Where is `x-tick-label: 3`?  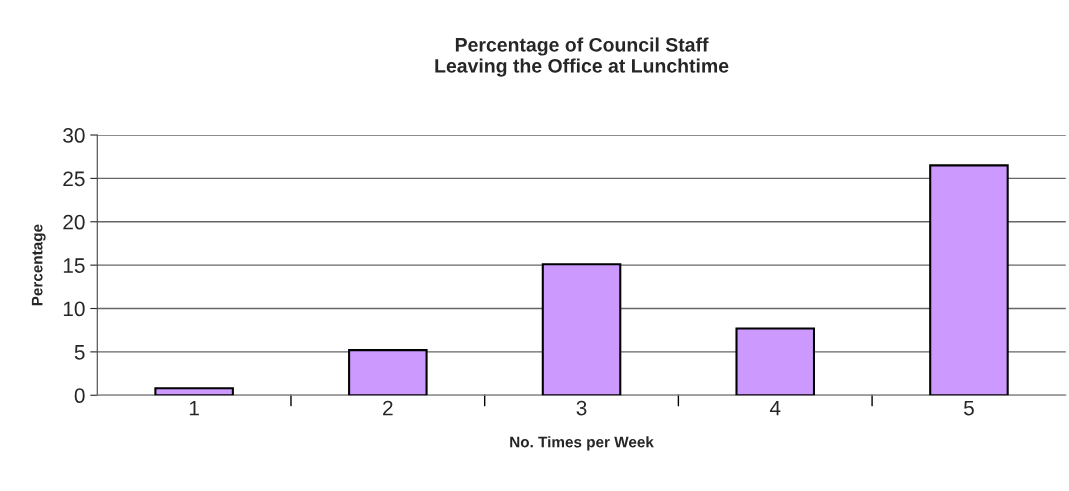 x-tick-label: 3 is located at coordinates (581, 408).